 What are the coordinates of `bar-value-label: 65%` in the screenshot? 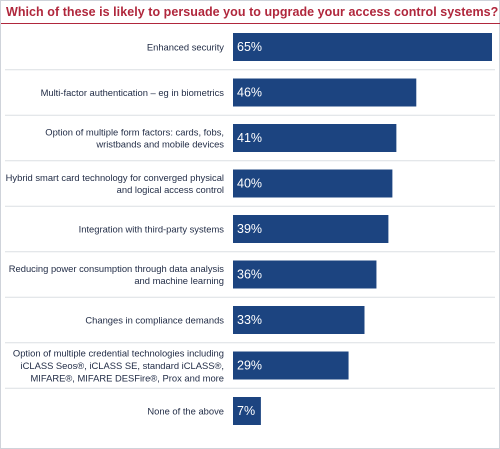 It's located at (249, 47).